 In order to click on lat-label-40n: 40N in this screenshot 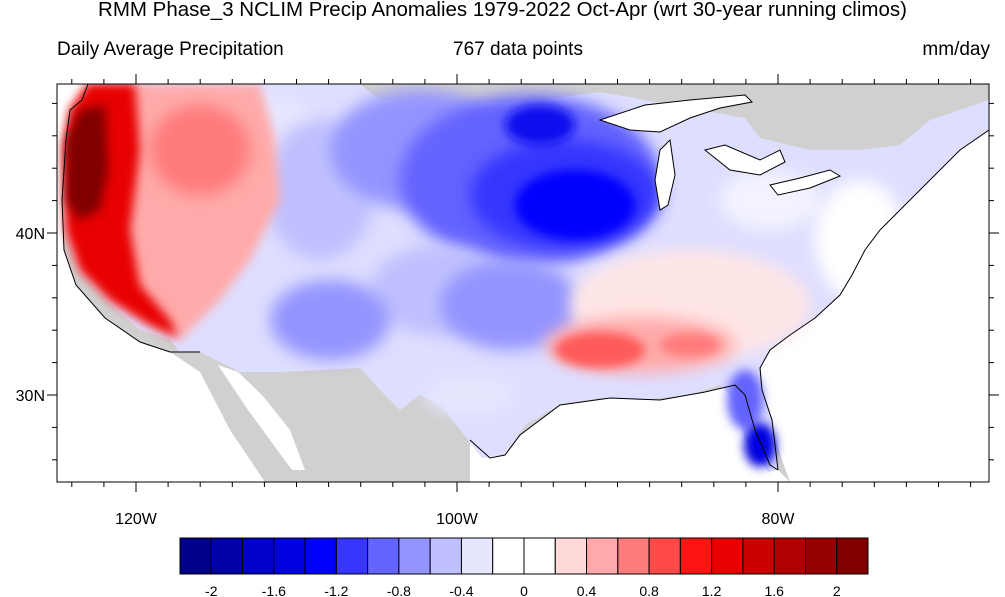, I will do `click(30, 234)`.